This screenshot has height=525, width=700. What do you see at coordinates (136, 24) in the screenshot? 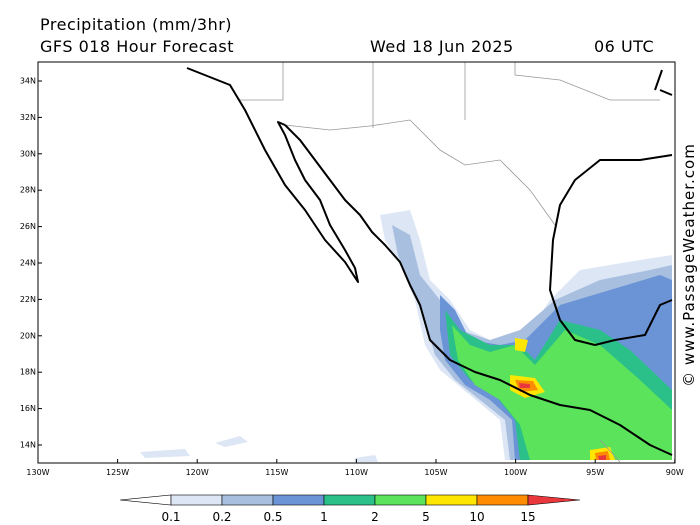
I see `title: Precipitation (mm/3hr)` at bounding box center [136, 24].